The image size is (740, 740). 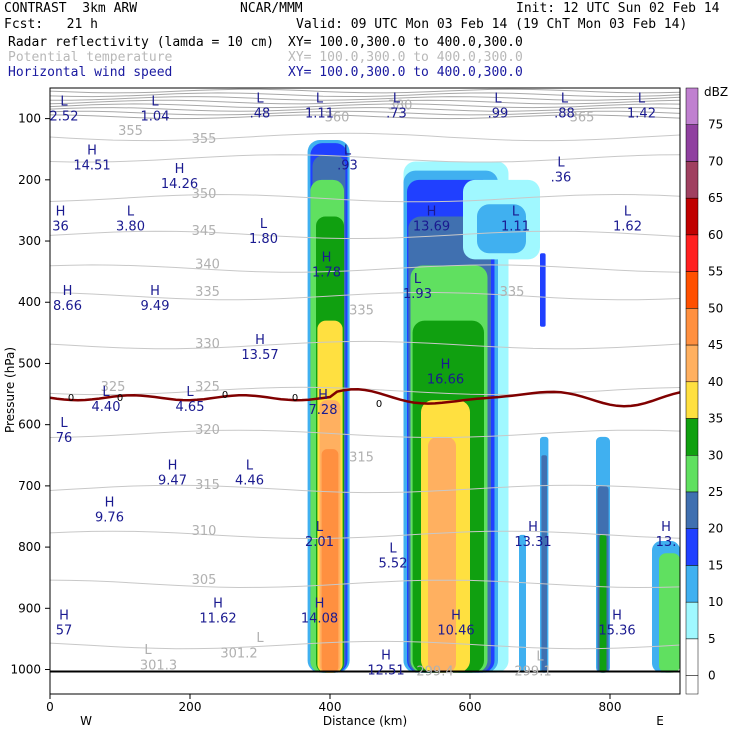 What do you see at coordinates (616, 631) in the screenshot?
I see `wind-speed-label: 15.36` at bounding box center [616, 631].